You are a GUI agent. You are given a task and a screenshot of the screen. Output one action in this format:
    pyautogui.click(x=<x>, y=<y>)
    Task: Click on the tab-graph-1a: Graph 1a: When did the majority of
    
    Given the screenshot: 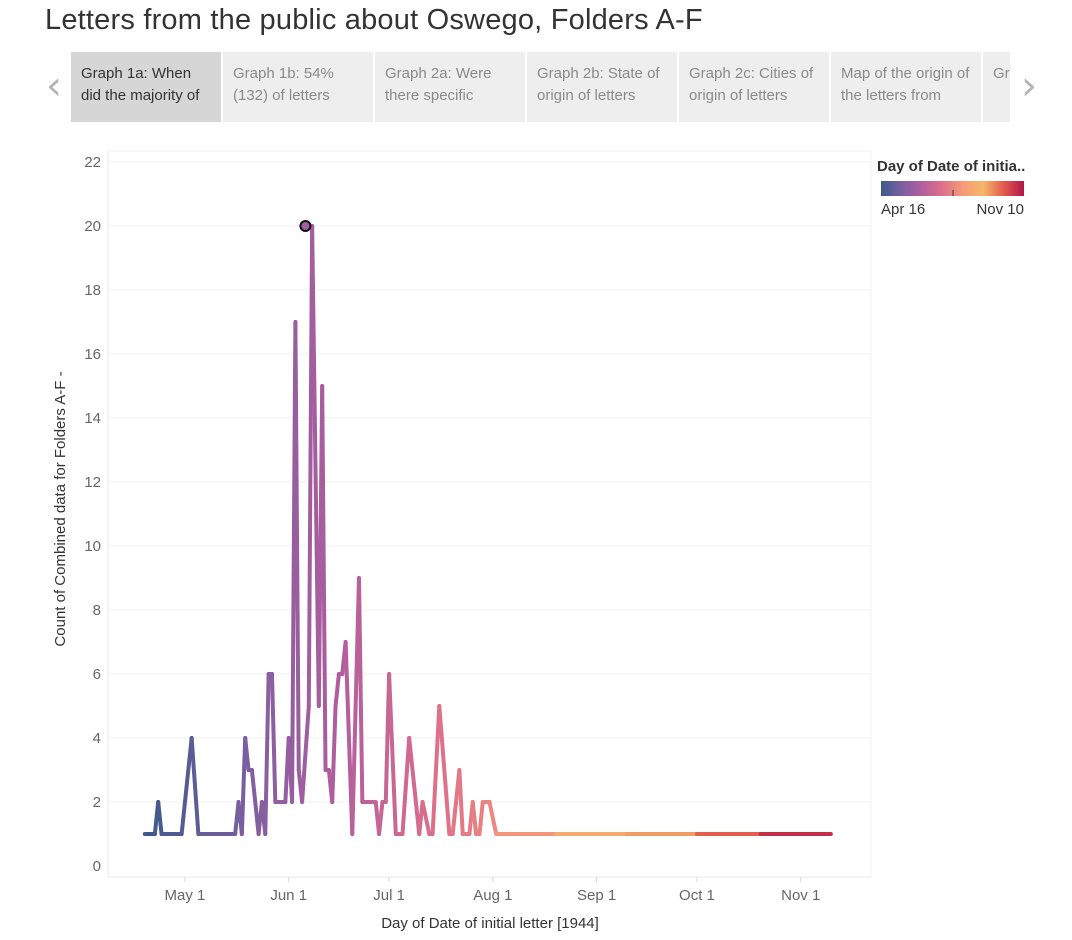 What is the action you would take?
    pyautogui.click(x=146, y=87)
    